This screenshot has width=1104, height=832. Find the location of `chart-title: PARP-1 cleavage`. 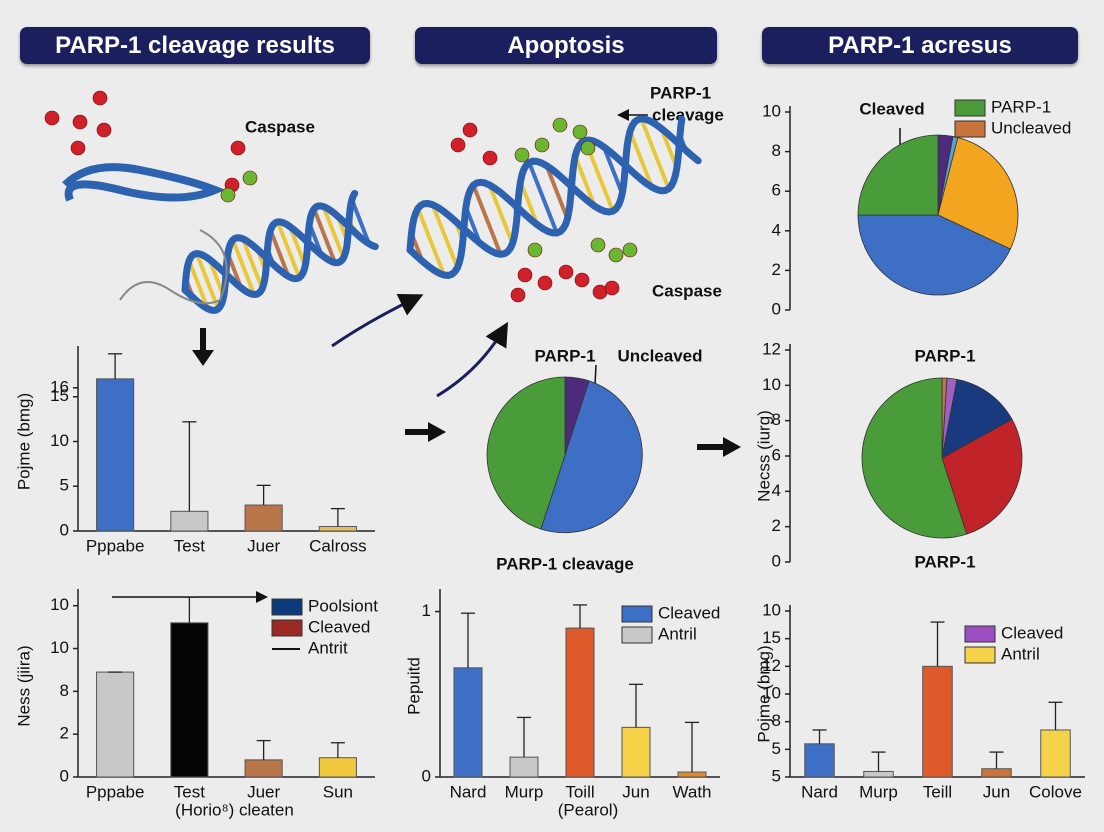

chart-title: PARP-1 cleavage is located at coordinates (565, 563).